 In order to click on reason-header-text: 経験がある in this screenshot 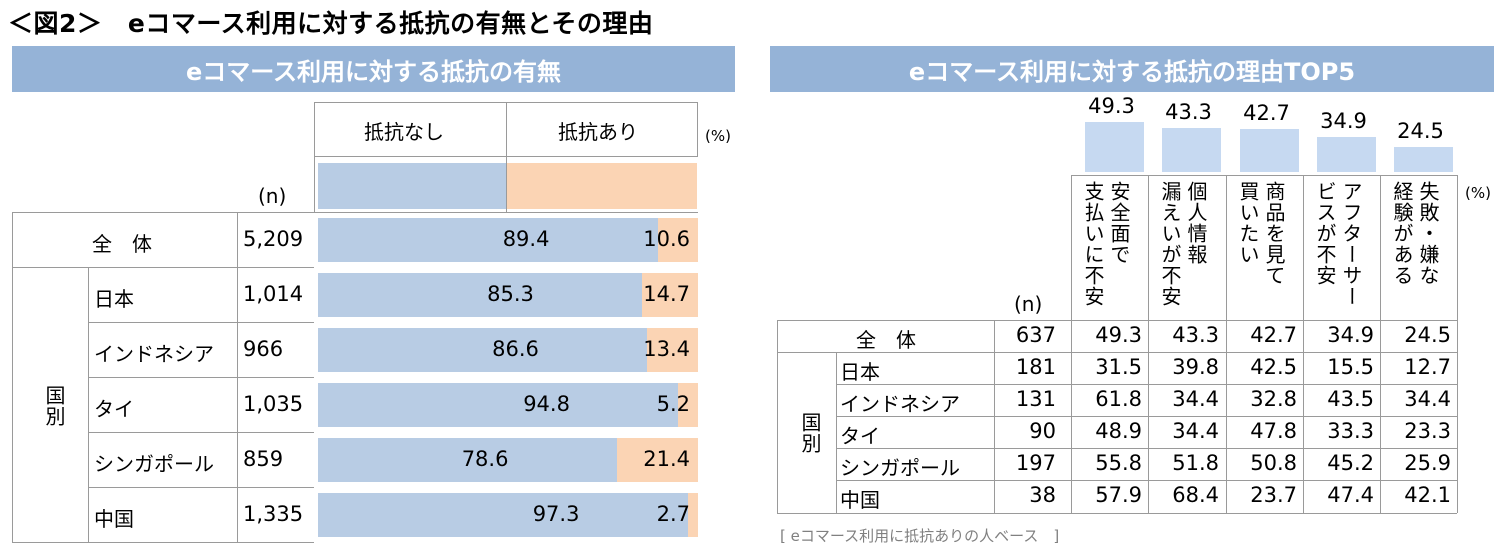, I will do `click(1402, 233)`.